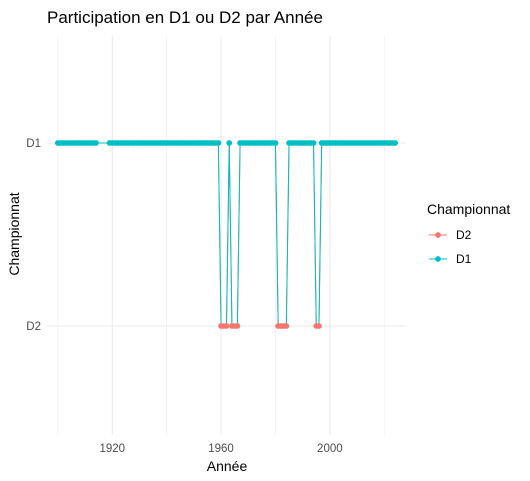  Describe the element at coordinates (227, 466) in the screenshot. I see `x-axis-title: Année` at that location.